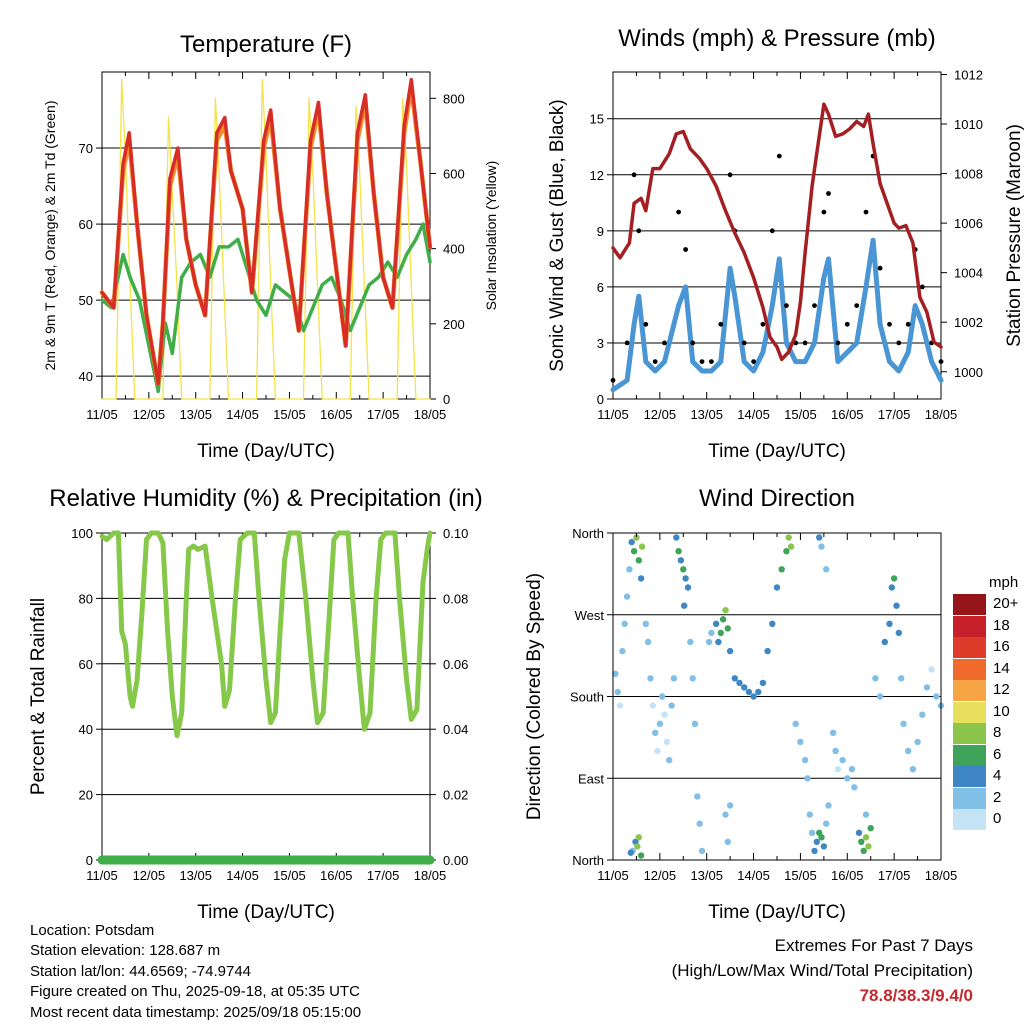  What do you see at coordinates (894, 414) in the screenshot?
I see `wind-x-tick-label: 17/05` at bounding box center [894, 414].